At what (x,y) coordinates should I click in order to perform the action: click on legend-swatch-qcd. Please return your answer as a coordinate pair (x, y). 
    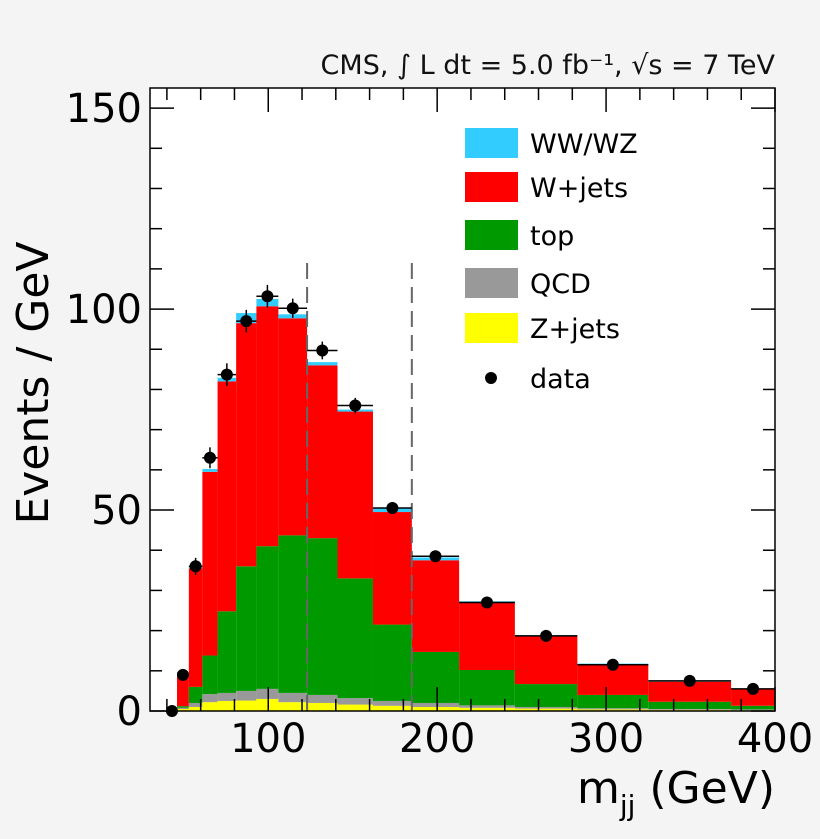
    Looking at the image, I should click on (491, 283).